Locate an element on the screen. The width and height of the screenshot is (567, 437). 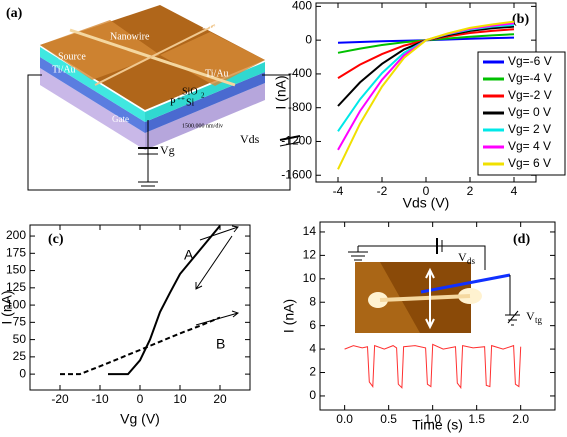
vg-label: Vg is located at coordinates (167, 150).